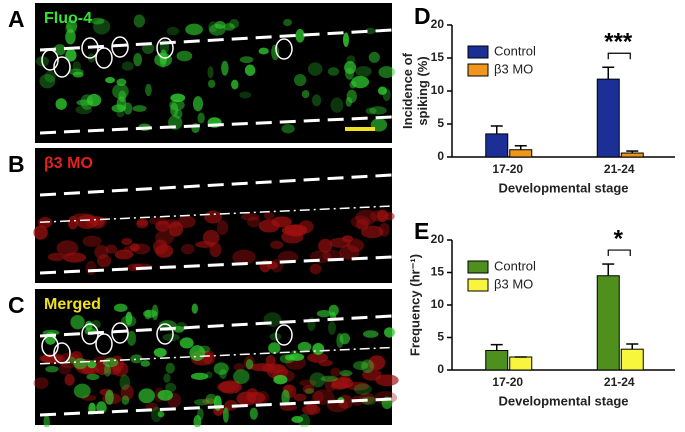 Image resolution: width=685 pixels, height=432 pixels. What do you see at coordinates (16, 19) in the screenshot?
I see `panel-letter: A` at bounding box center [16, 19].